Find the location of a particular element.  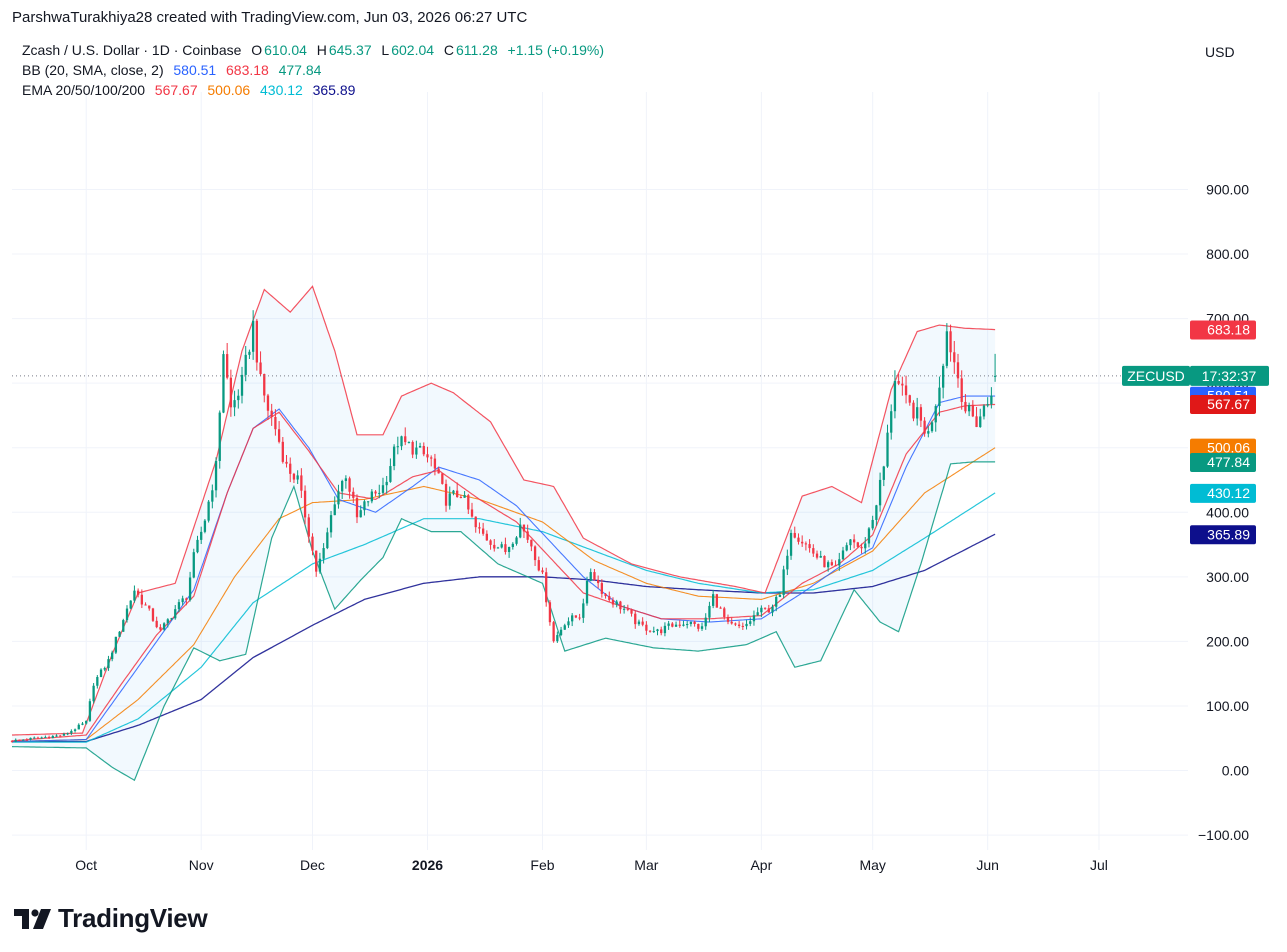

symbol-tag-box is located at coordinates (1156, 375).